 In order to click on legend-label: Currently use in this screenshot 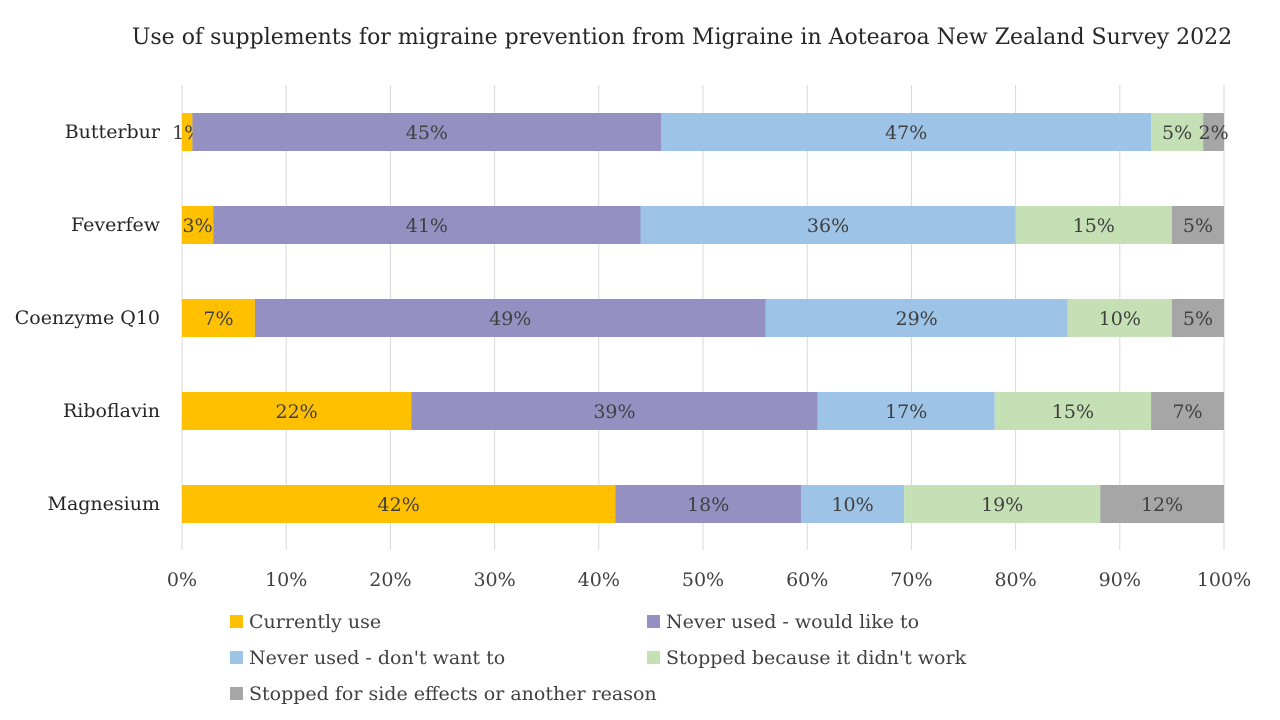, I will do `click(315, 622)`.